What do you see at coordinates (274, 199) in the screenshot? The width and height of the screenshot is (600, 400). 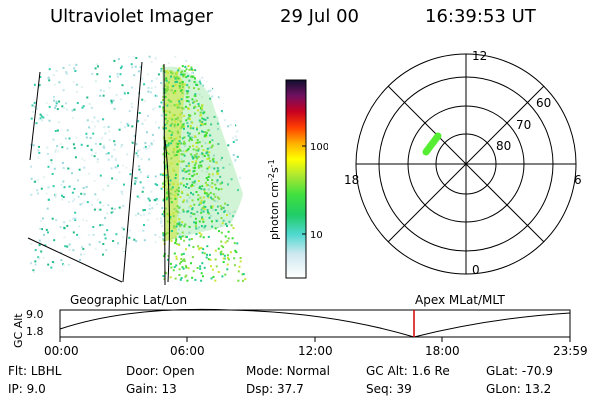 I see `colorbar-unit-label: photon cm-2s-1` at bounding box center [274, 199].